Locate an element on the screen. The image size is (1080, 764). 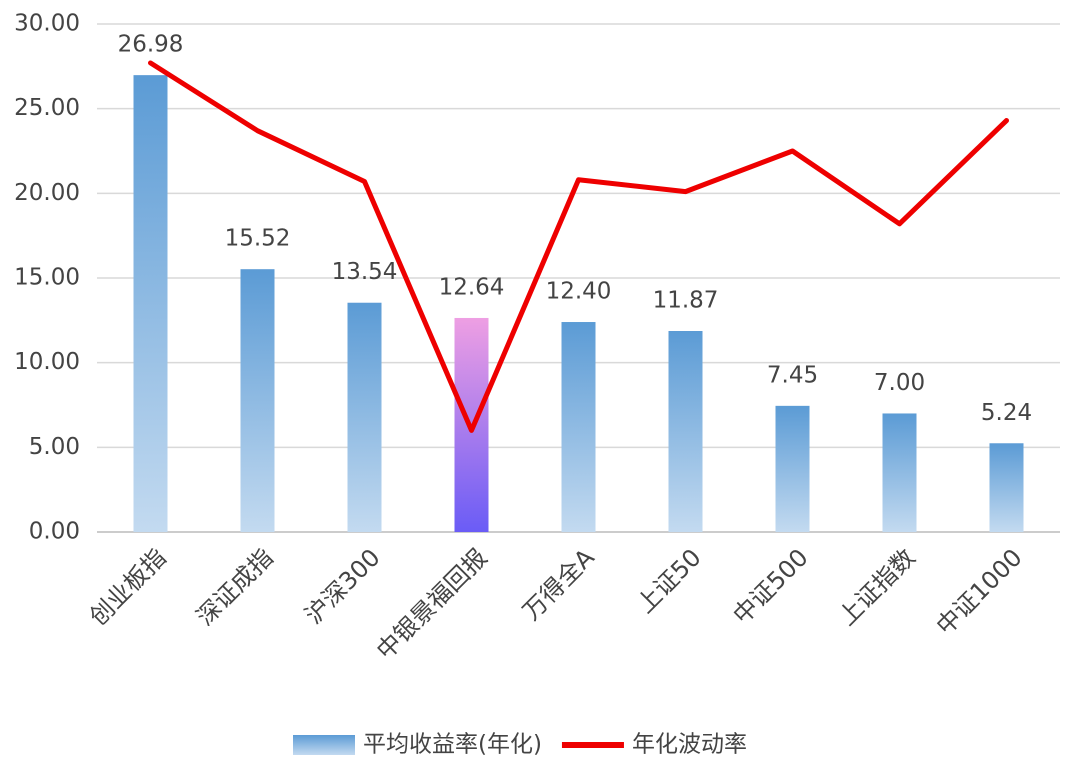
data-label: 7.00 is located at coordinates (899, 383).